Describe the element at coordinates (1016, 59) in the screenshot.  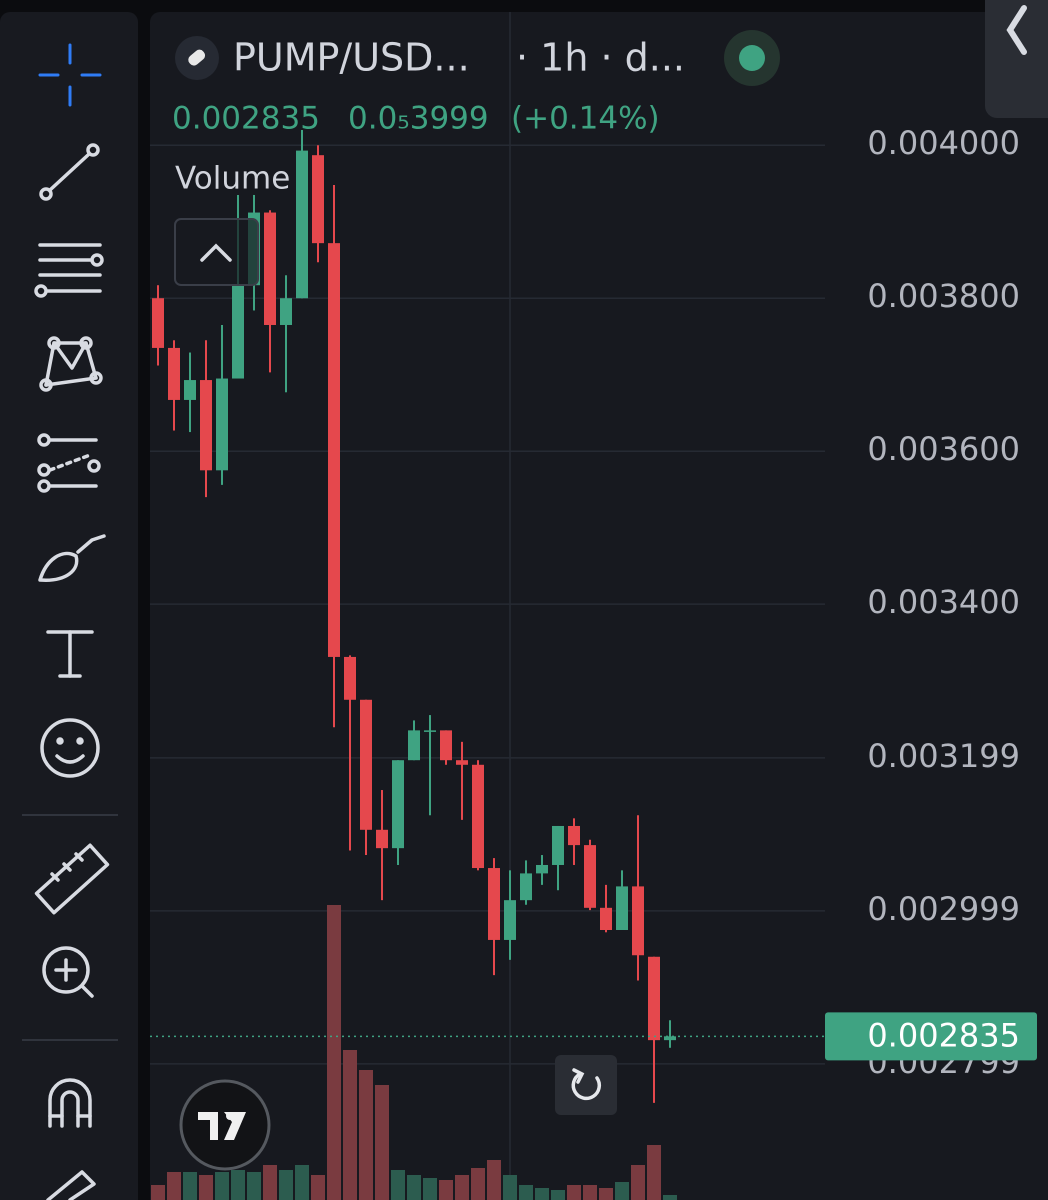
I see `side-tab` at that location.